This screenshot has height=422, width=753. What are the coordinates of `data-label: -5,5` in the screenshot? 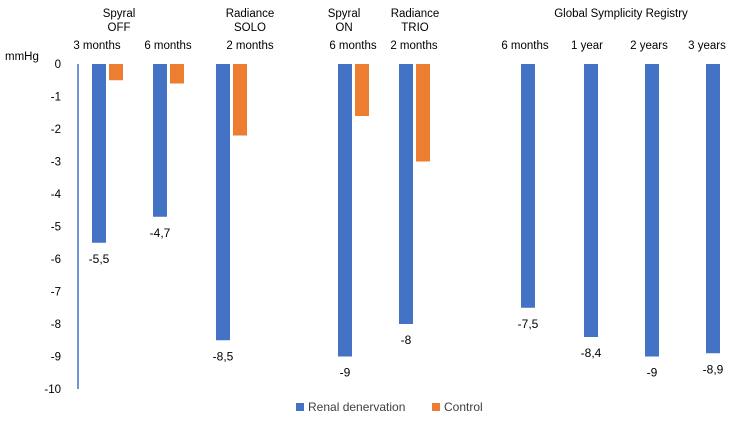 It's located at (99, 259).